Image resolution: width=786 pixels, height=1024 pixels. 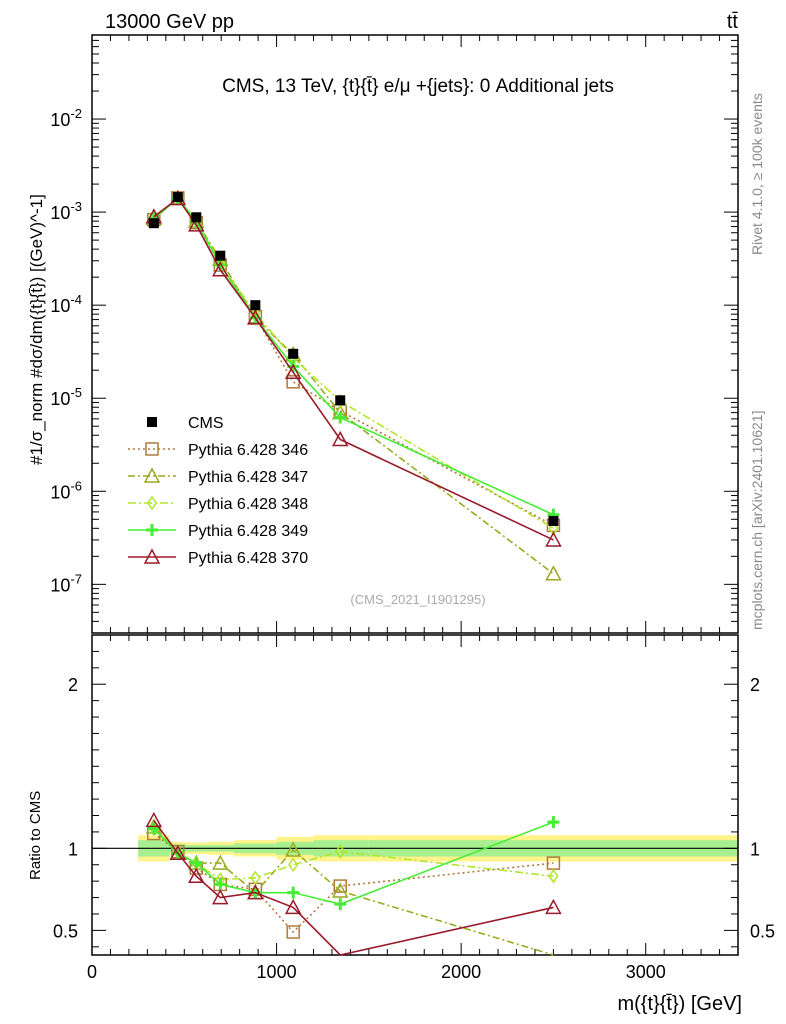 What do you see at coordinates (169, 22) in the screenshot?
I see `header-left: 13000 GeV pp` at bounding box center [169, 22].